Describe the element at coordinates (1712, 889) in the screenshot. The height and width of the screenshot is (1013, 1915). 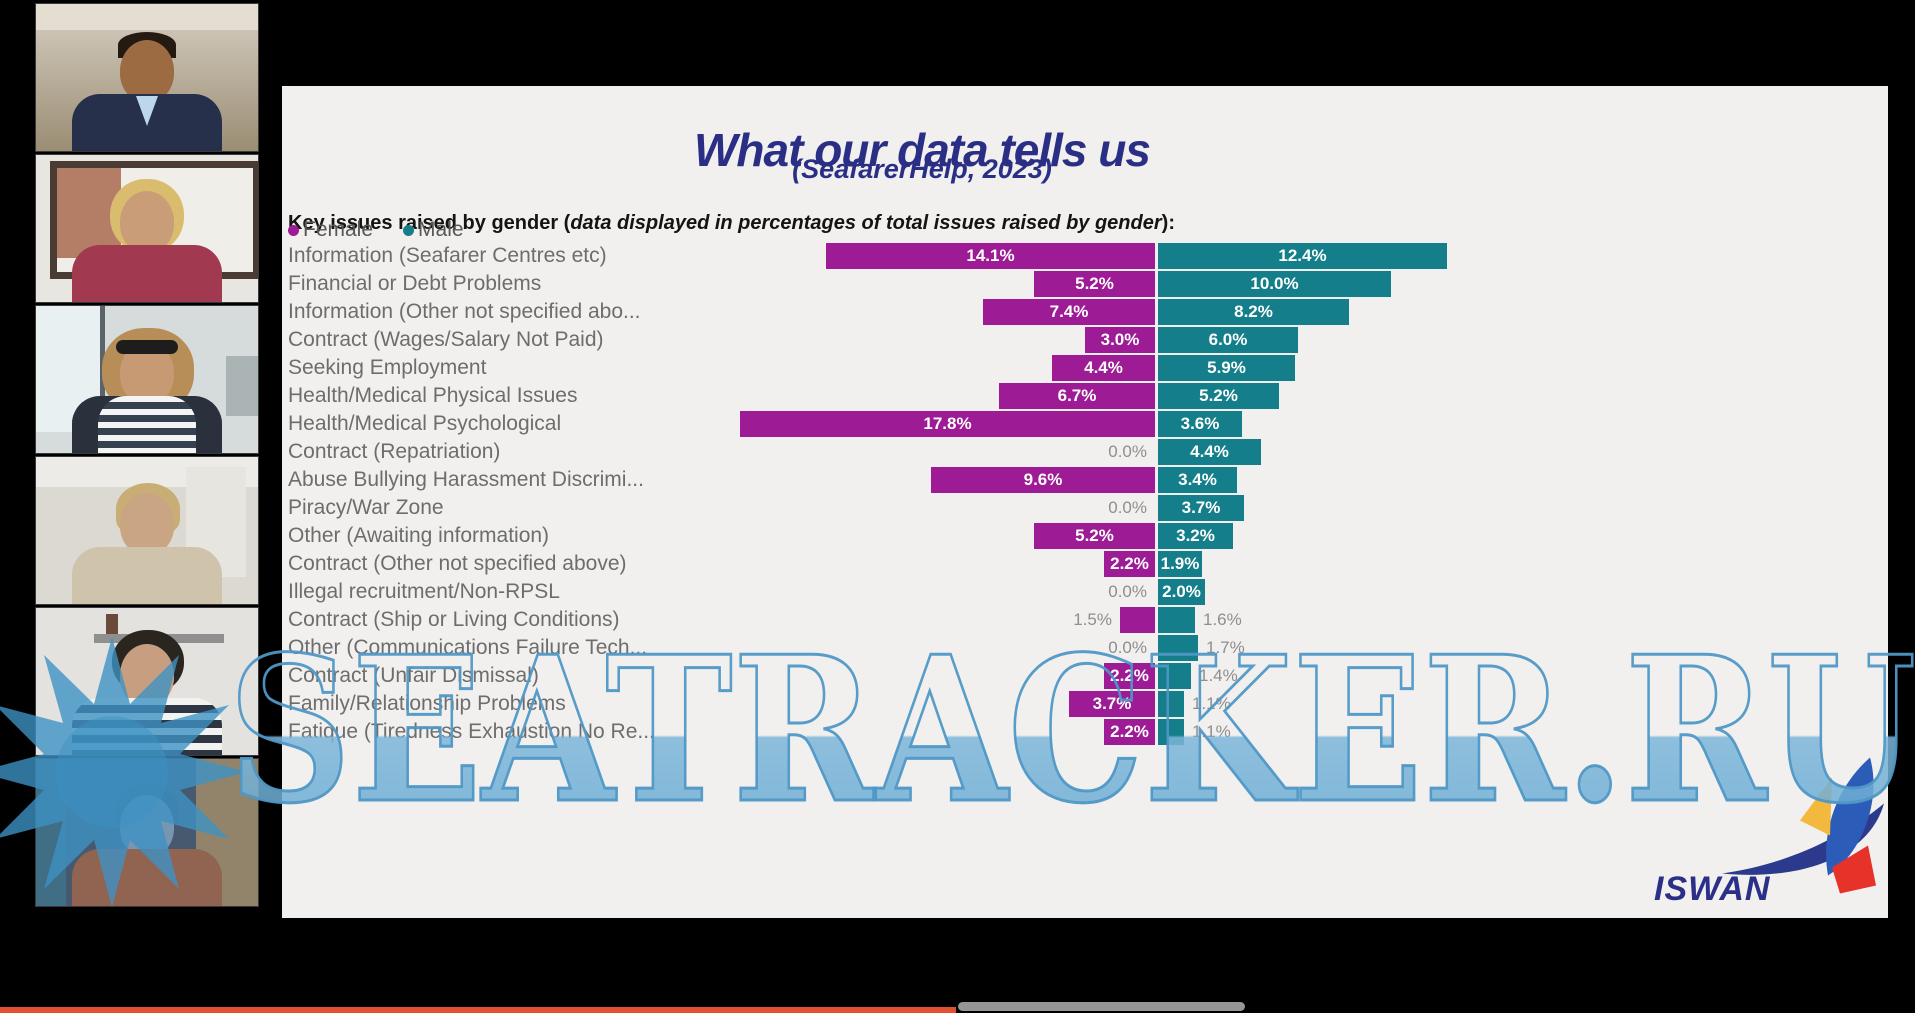
I see `iswan-logo-text: ISWAN` at that location.